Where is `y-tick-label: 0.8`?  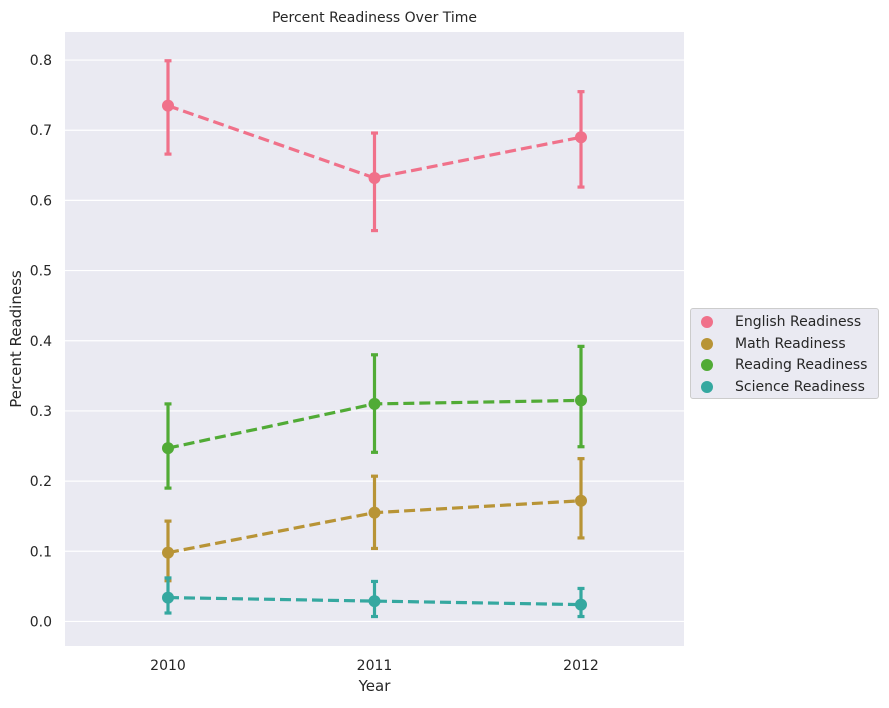
y-tick-label: 0.8 is located at coordinates (41, 61).